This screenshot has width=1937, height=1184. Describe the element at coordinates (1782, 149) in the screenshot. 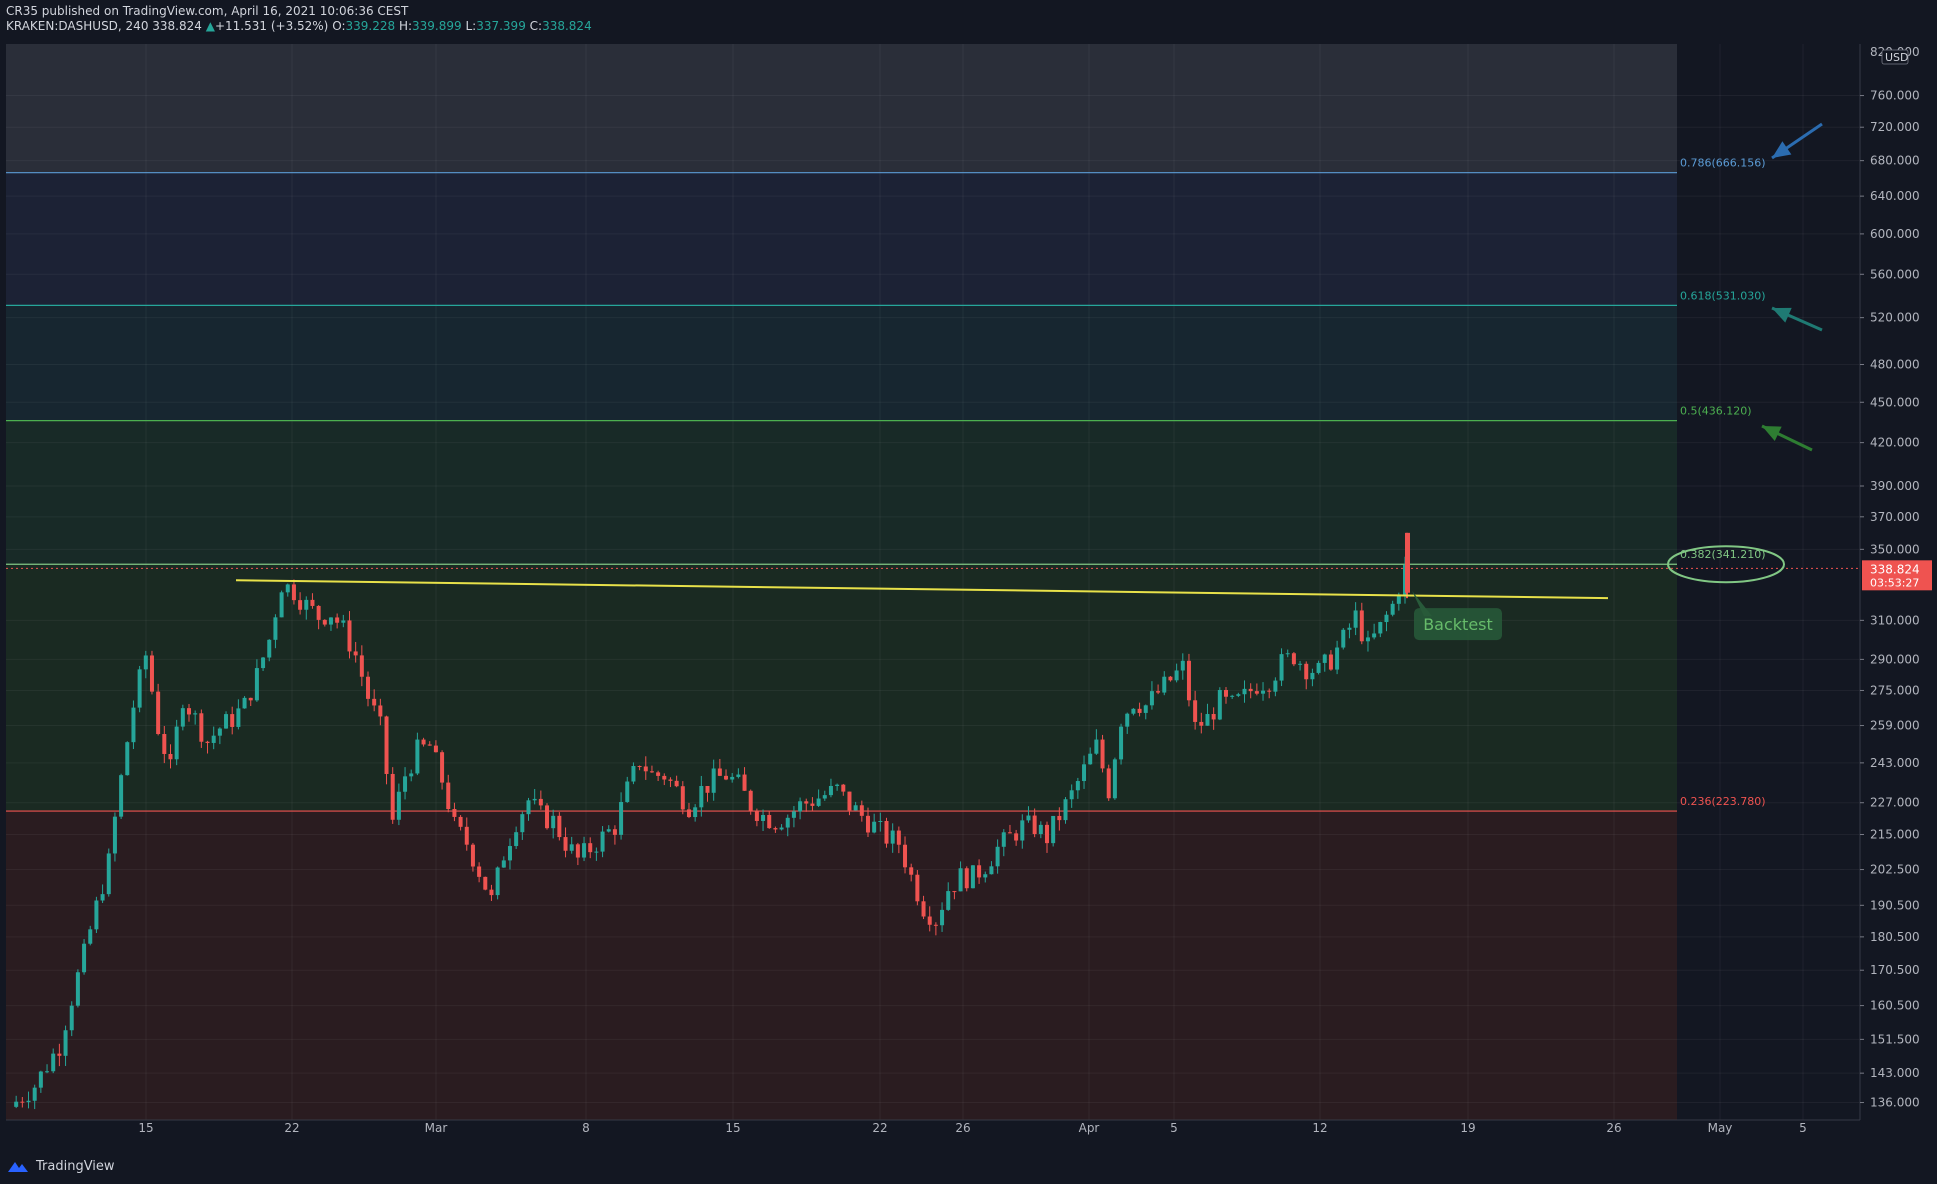

I see `arrow-786-icon-head` at that location.